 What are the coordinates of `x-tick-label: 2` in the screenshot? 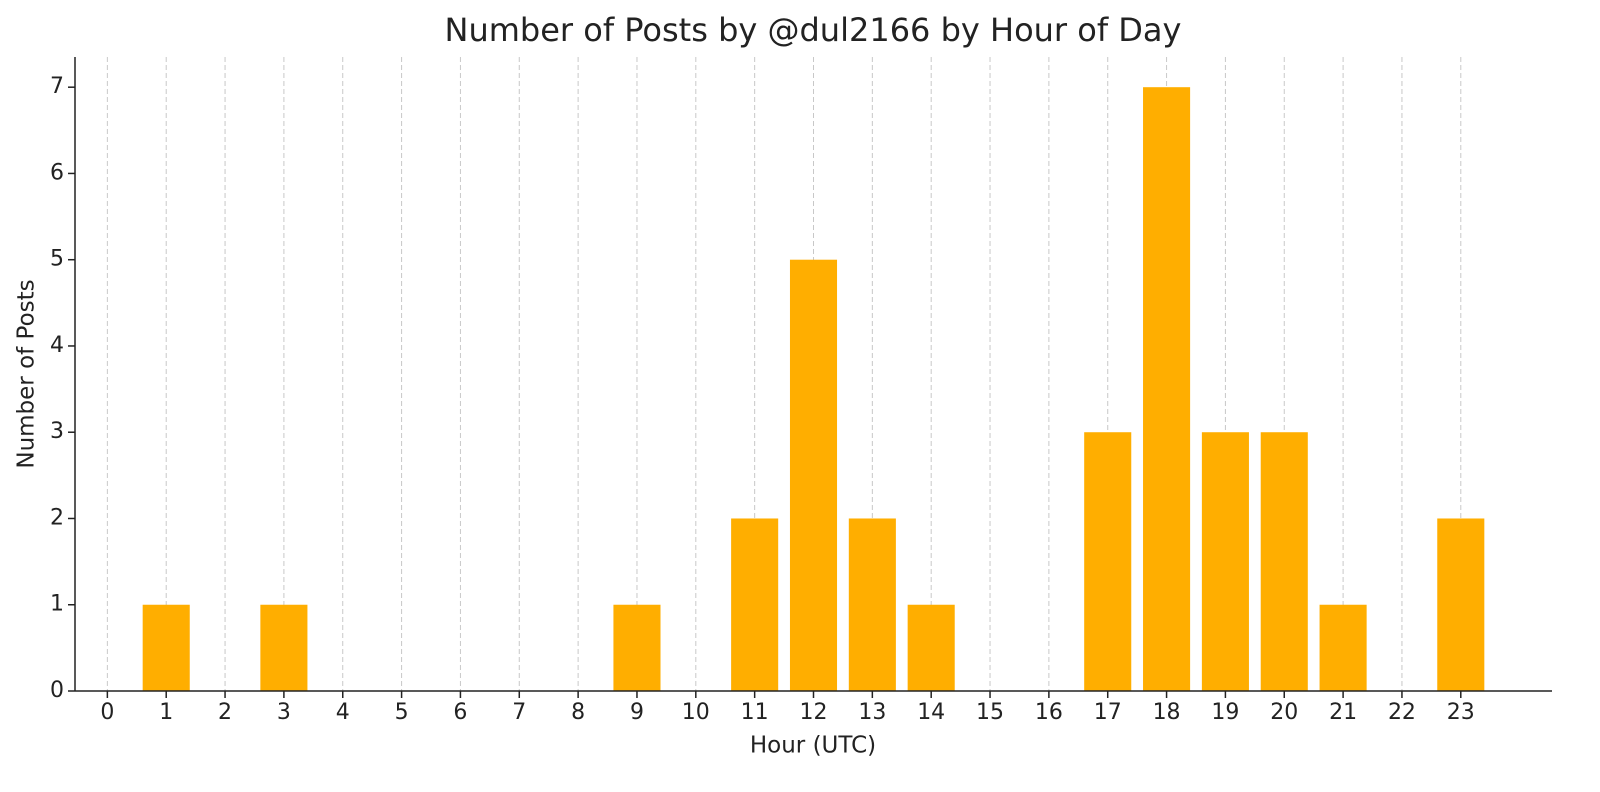 It's located at (225, 712).